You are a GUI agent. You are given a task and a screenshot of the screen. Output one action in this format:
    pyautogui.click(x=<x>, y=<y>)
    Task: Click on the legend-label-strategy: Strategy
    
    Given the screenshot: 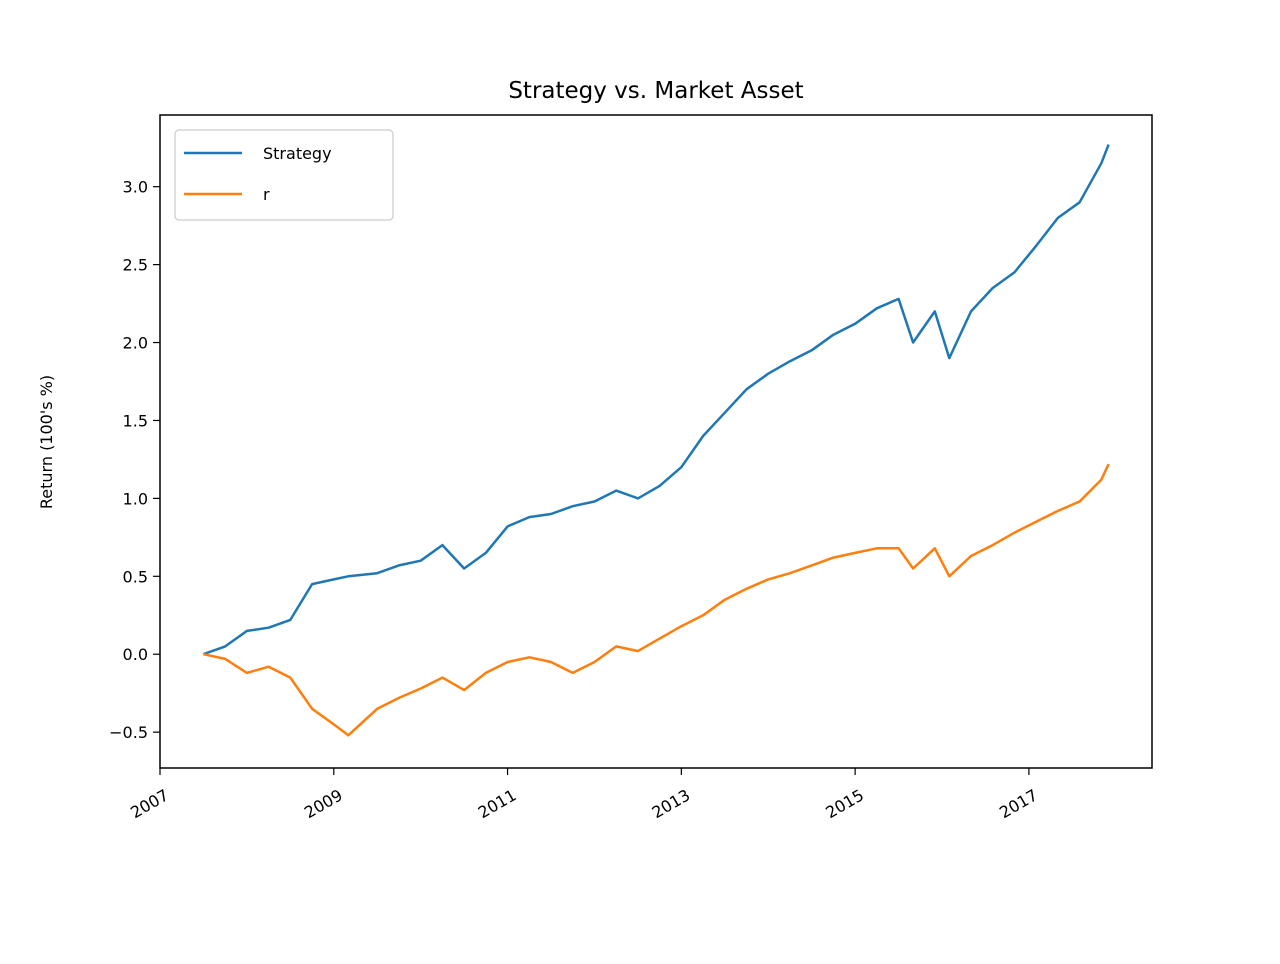 What is the action you would take?
    pyautogui.click(x=297, y=153)
    